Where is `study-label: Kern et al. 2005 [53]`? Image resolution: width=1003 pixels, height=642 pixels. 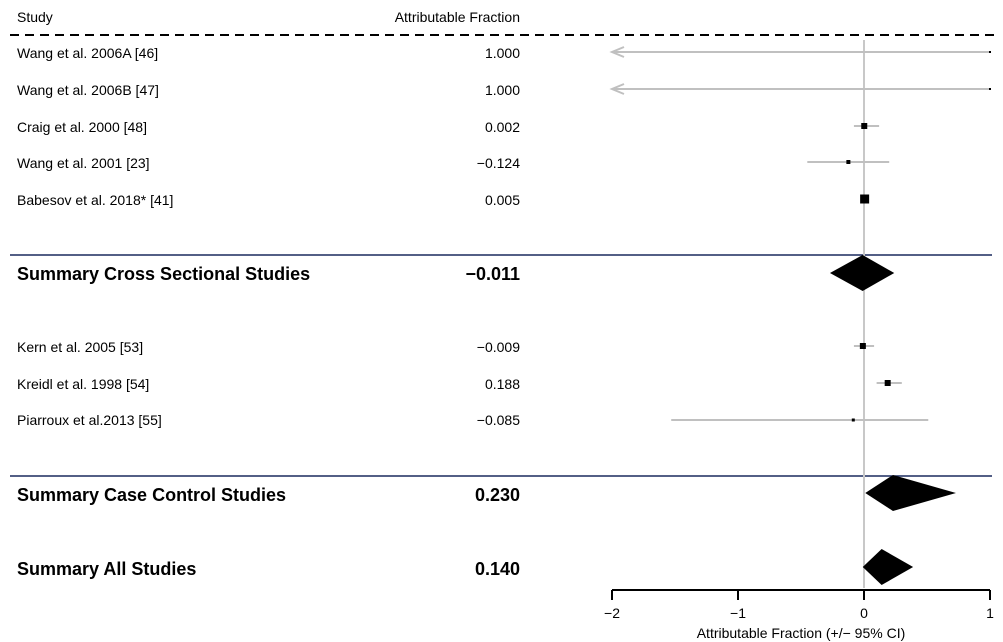 study-label: Kern et al. 2005 [53] is located at coordinates (80, 347).